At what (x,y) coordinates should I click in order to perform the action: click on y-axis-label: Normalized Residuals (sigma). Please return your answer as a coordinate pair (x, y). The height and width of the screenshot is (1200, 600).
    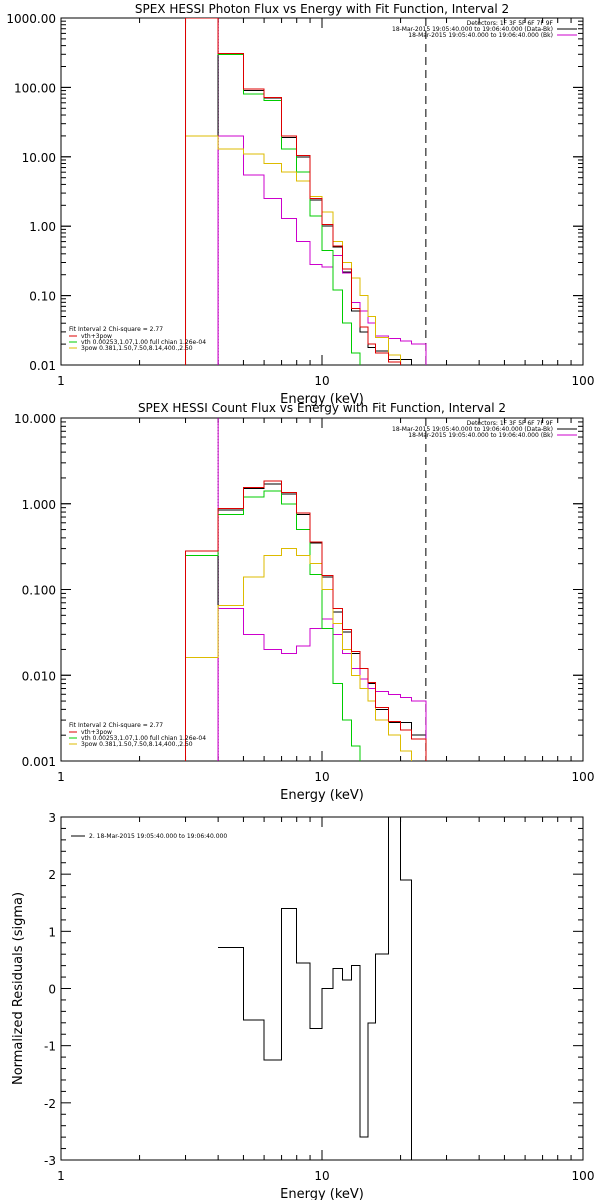
    Looking at the image, I should click on (18, 988).